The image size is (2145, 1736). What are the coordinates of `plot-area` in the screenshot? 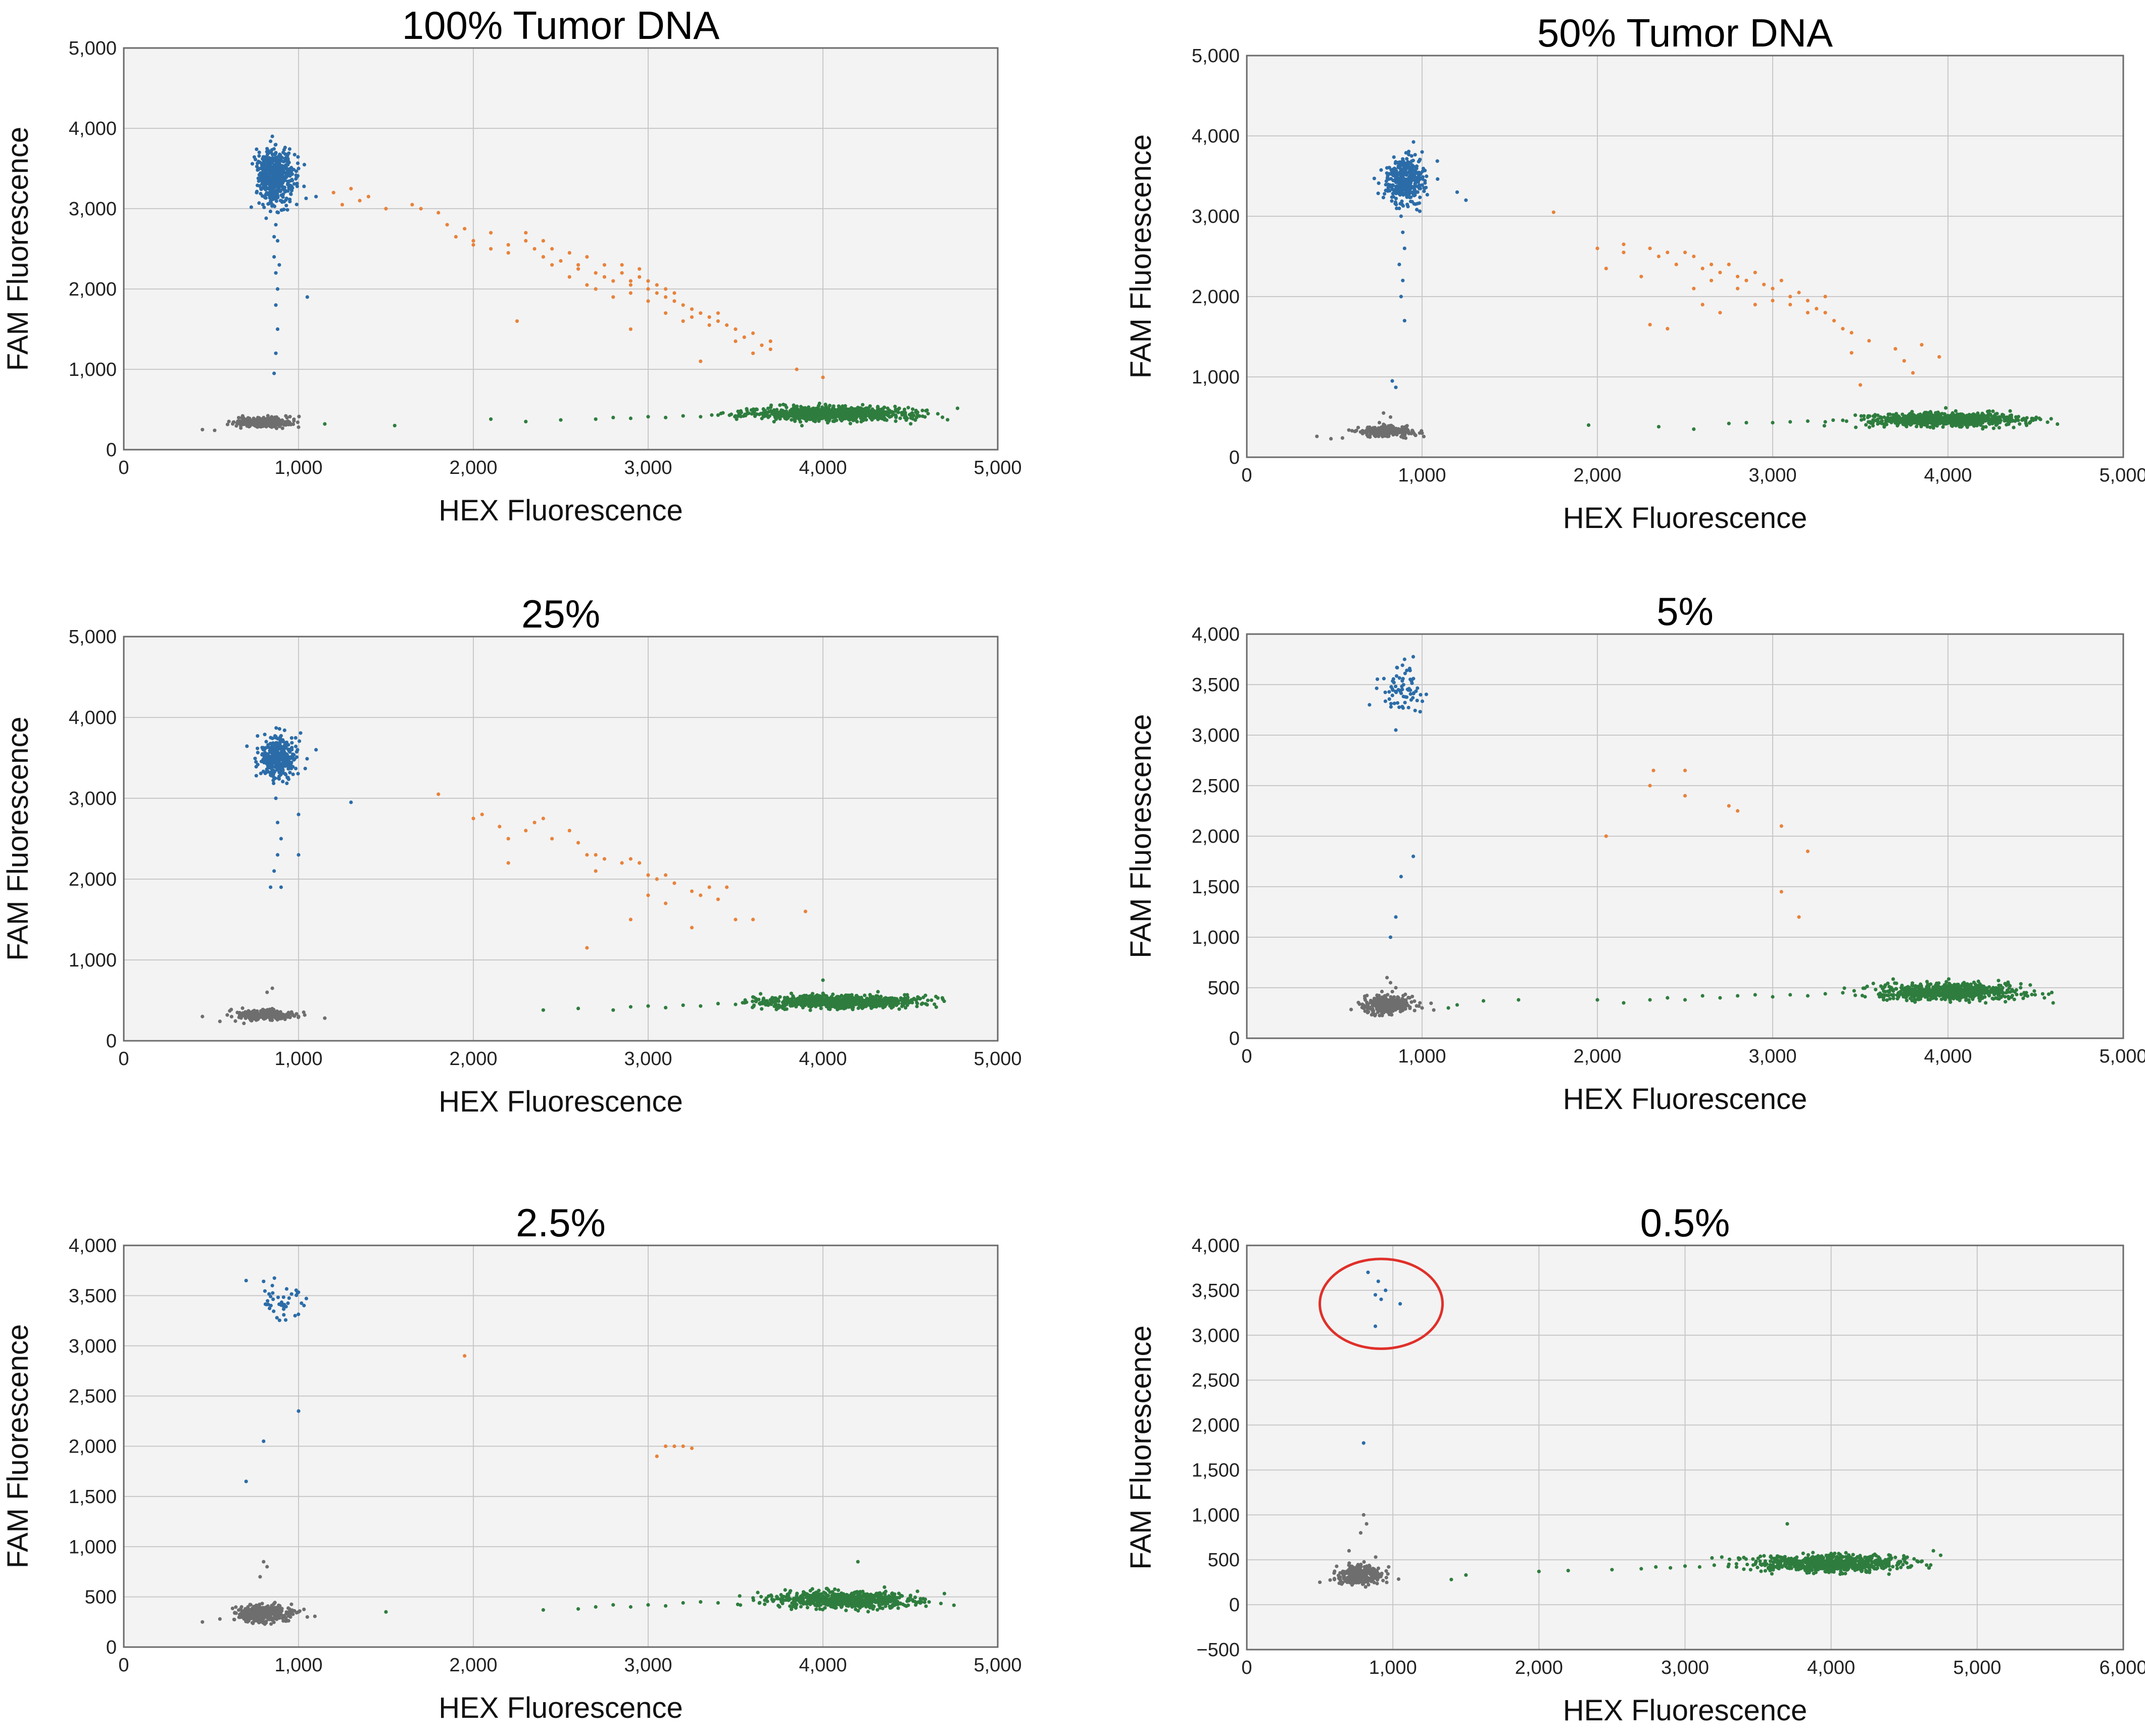 It's located at (1685, 256).